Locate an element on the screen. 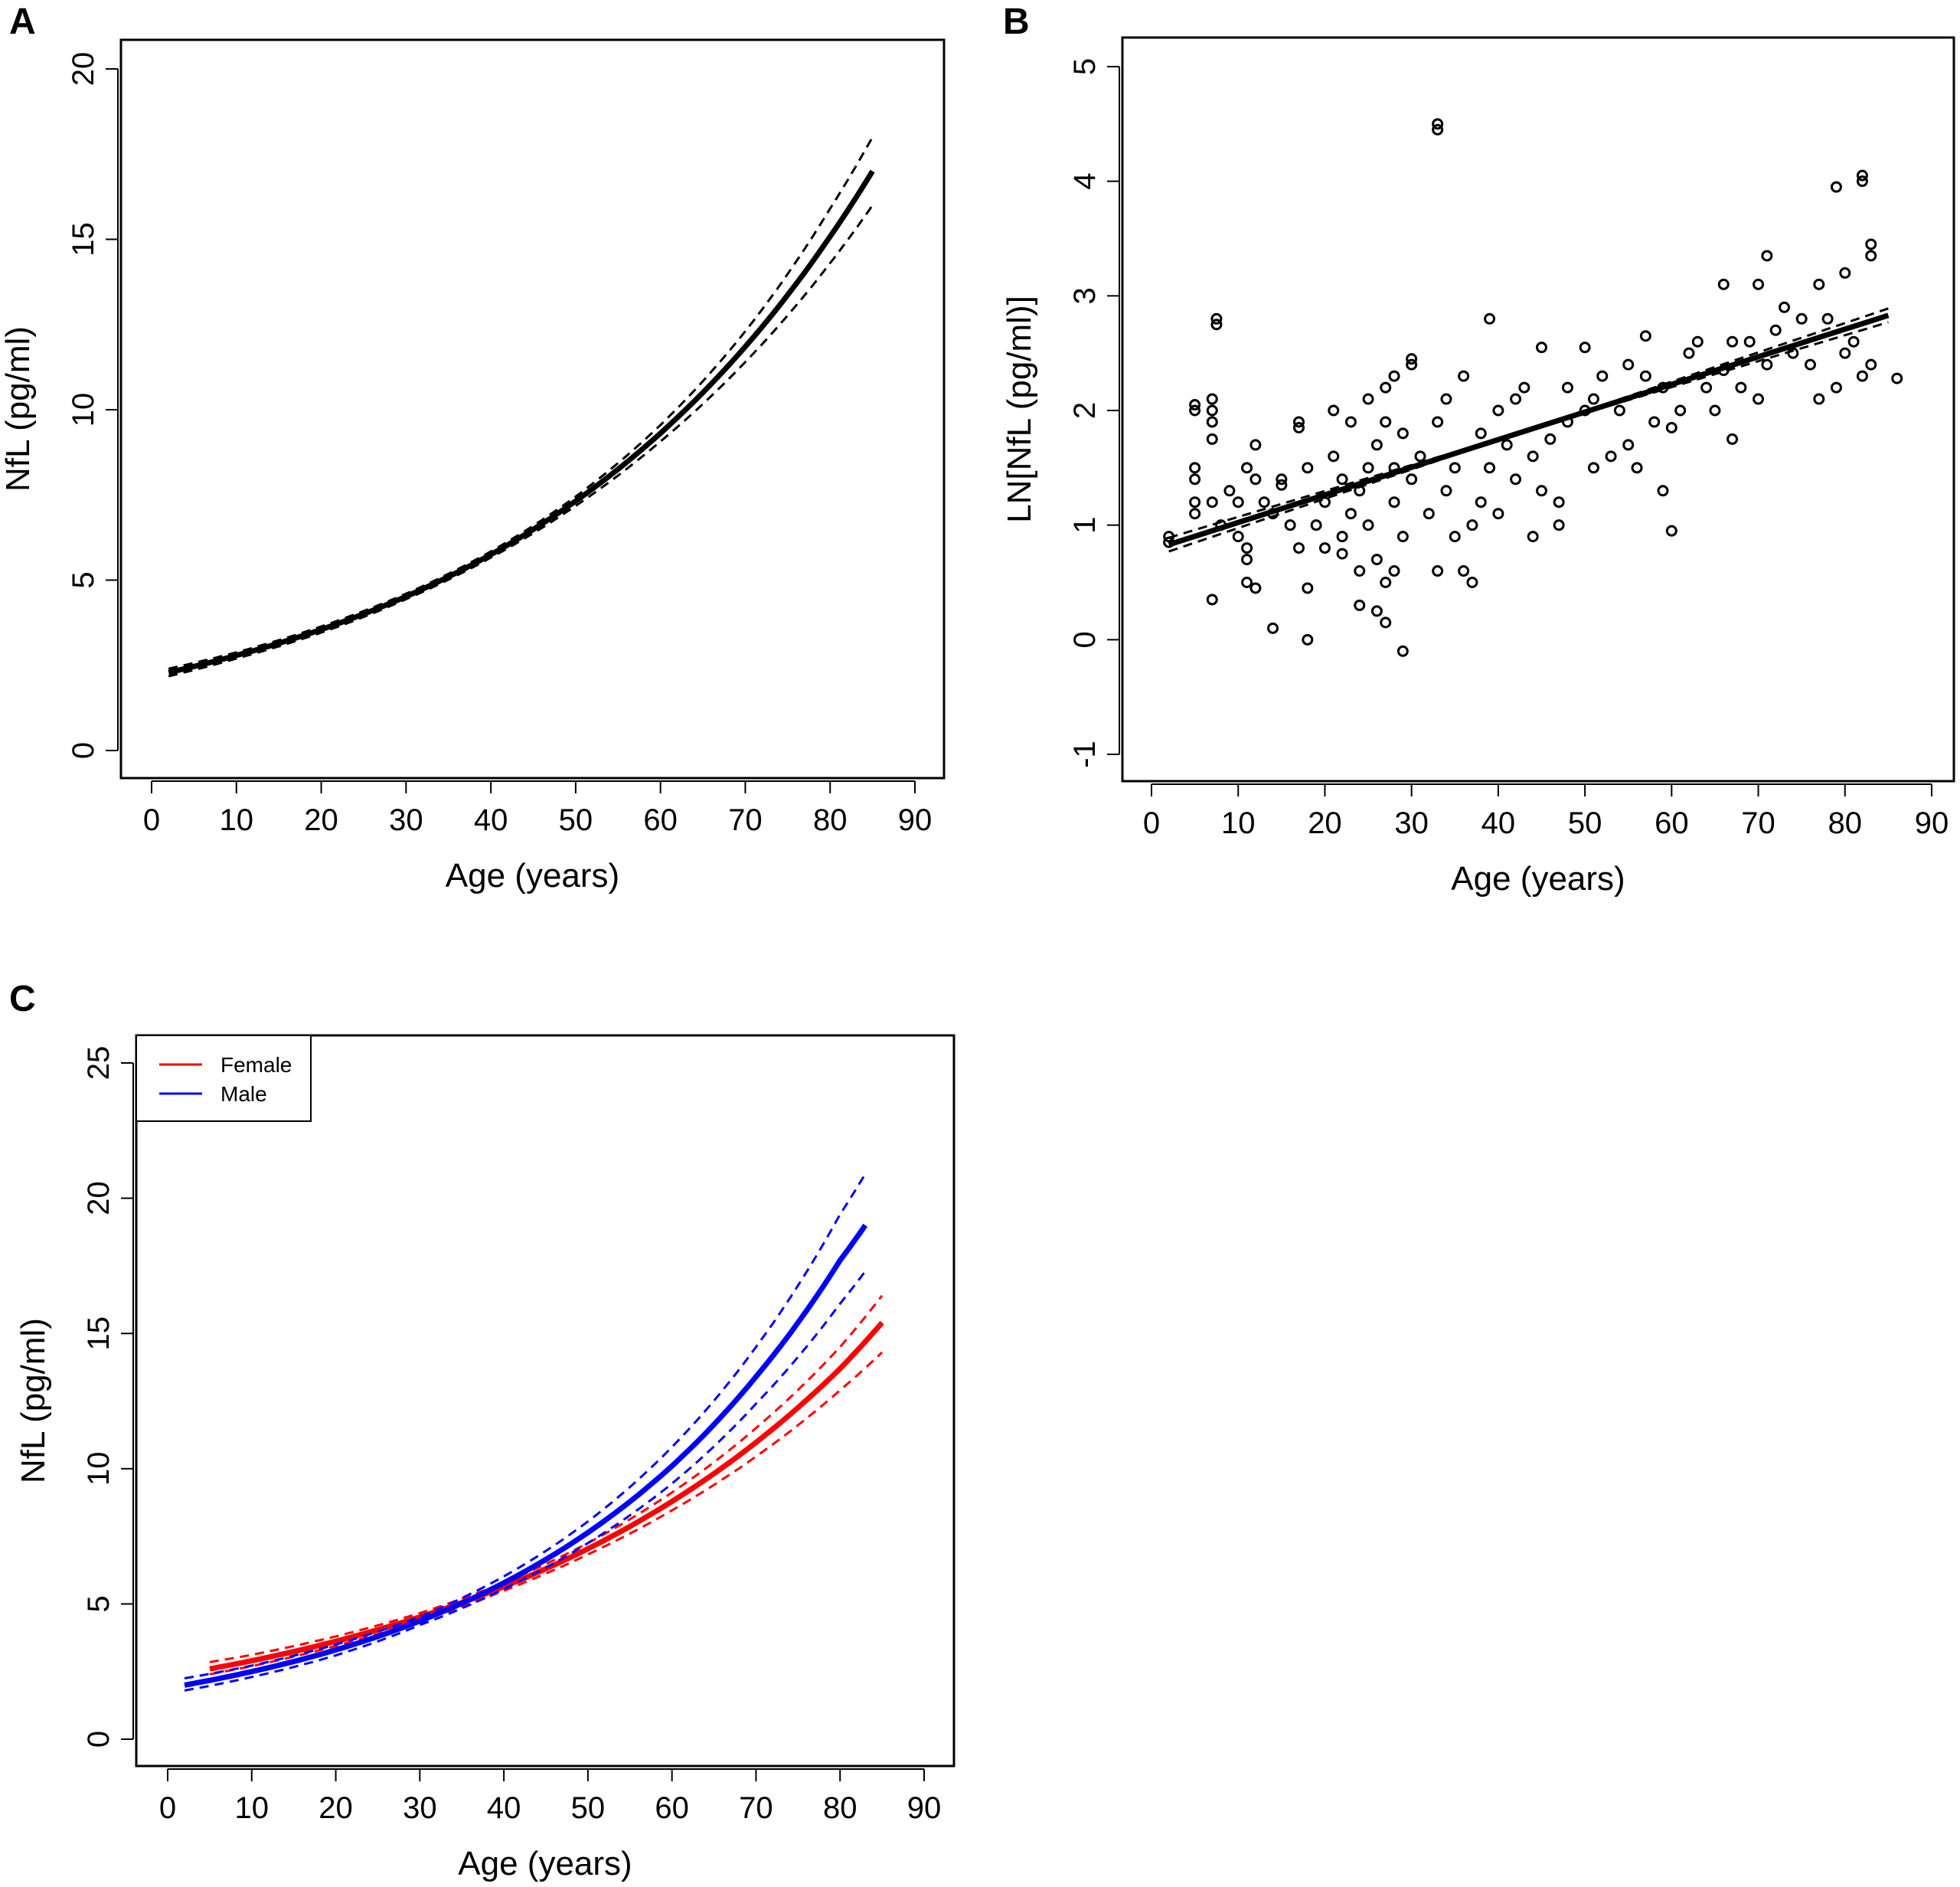 Image resolution: width=1960 pixels, height=1887 pixels. y-tick-label: 3 is located at coordinates (1085, 295).